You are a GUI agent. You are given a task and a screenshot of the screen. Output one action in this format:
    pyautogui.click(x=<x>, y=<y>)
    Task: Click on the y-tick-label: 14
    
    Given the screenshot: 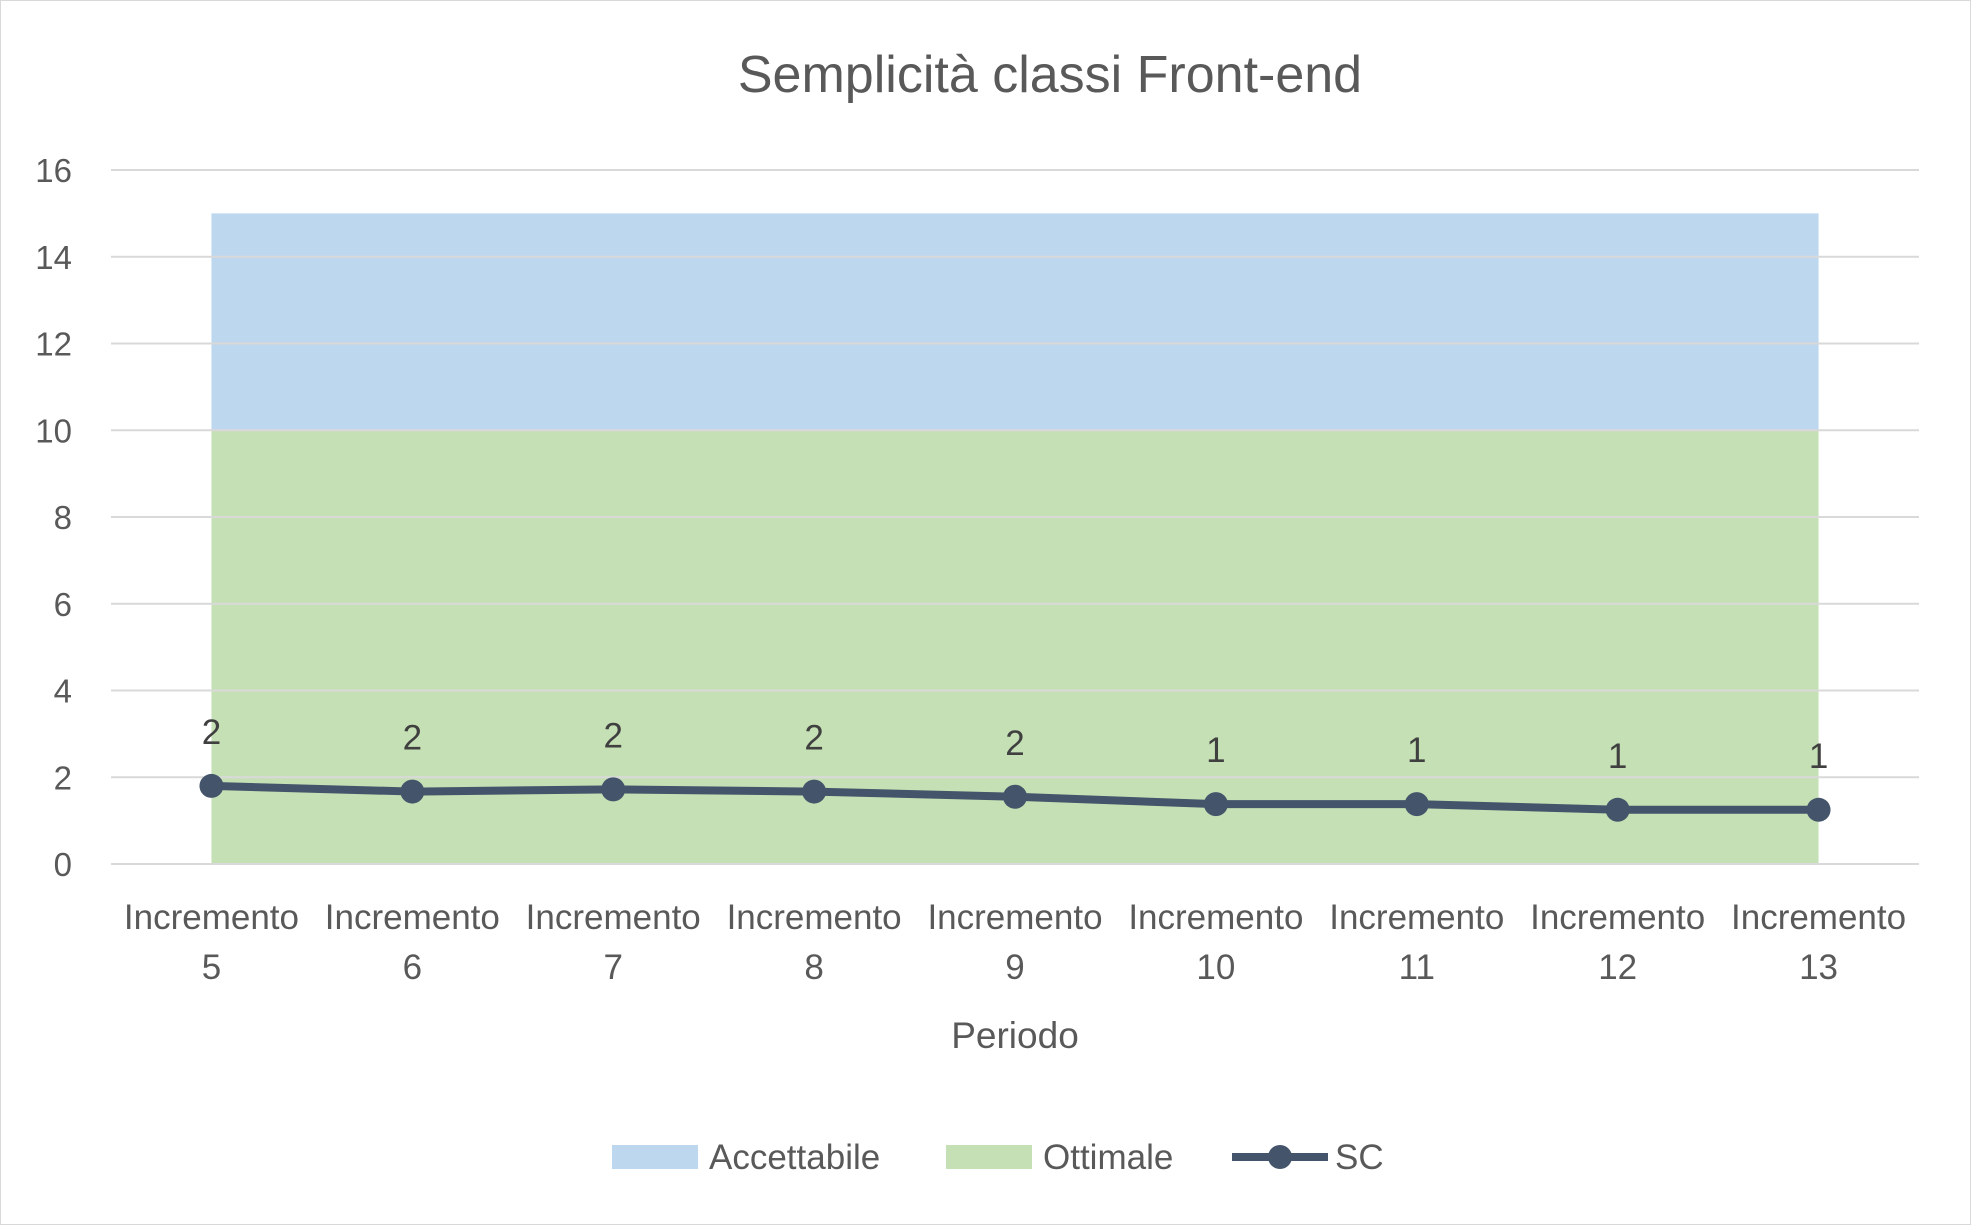 What is the action you would take?
    pyautogui.click(x=53, y=257)
    